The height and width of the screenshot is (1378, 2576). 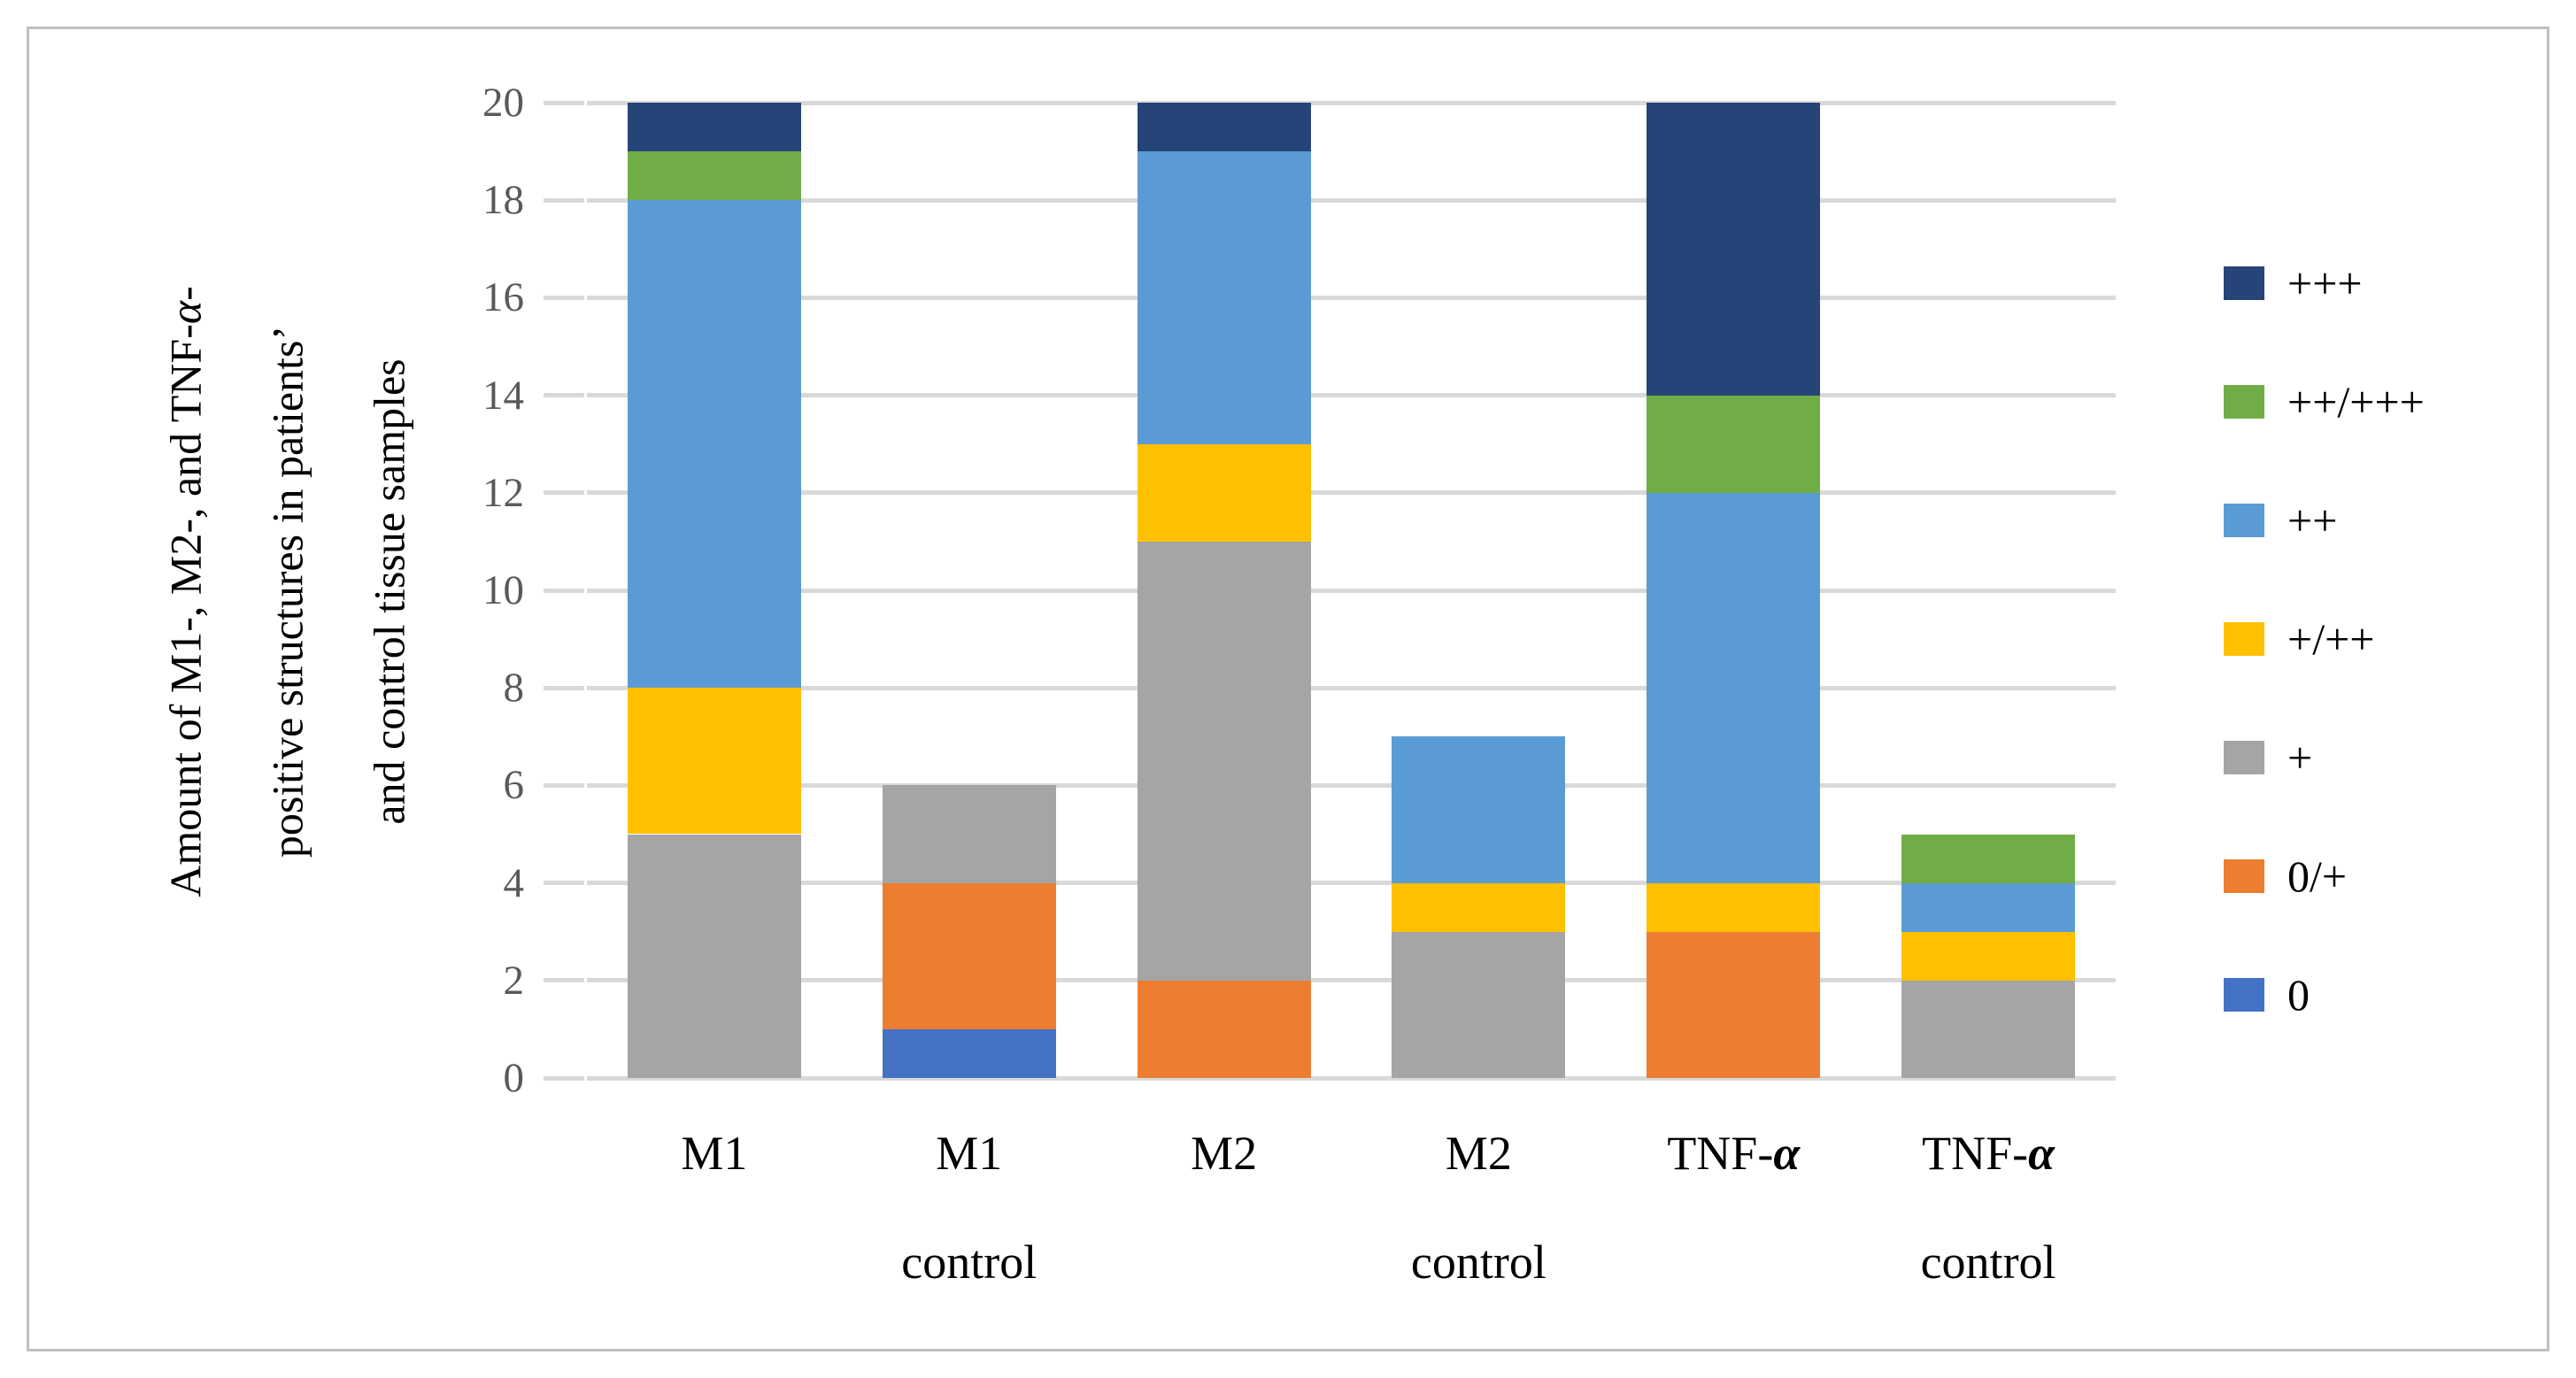 I want to click on legend-label: ++/+++, so click(x=2356, y=402).